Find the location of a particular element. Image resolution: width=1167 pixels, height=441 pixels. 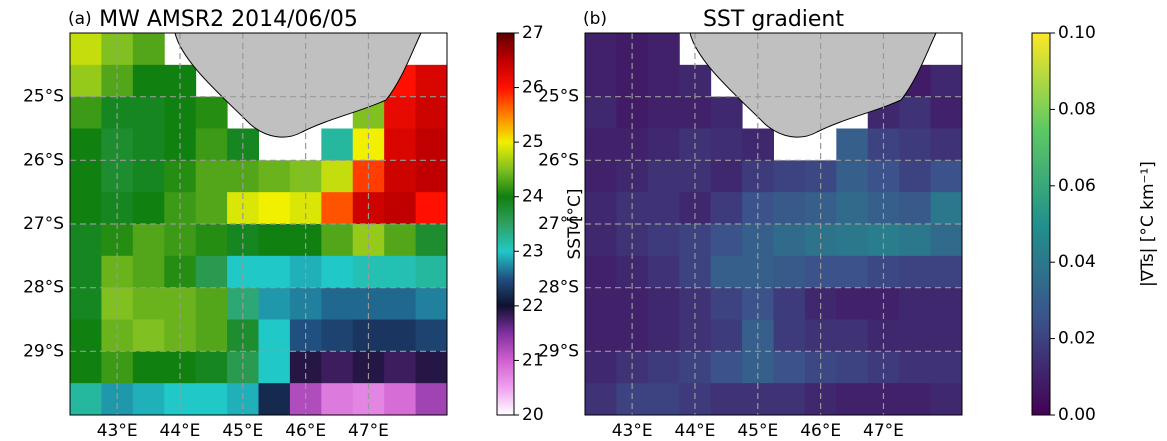

colorbar-tick-label: 0.00 is located at coordinates (1077, 415).